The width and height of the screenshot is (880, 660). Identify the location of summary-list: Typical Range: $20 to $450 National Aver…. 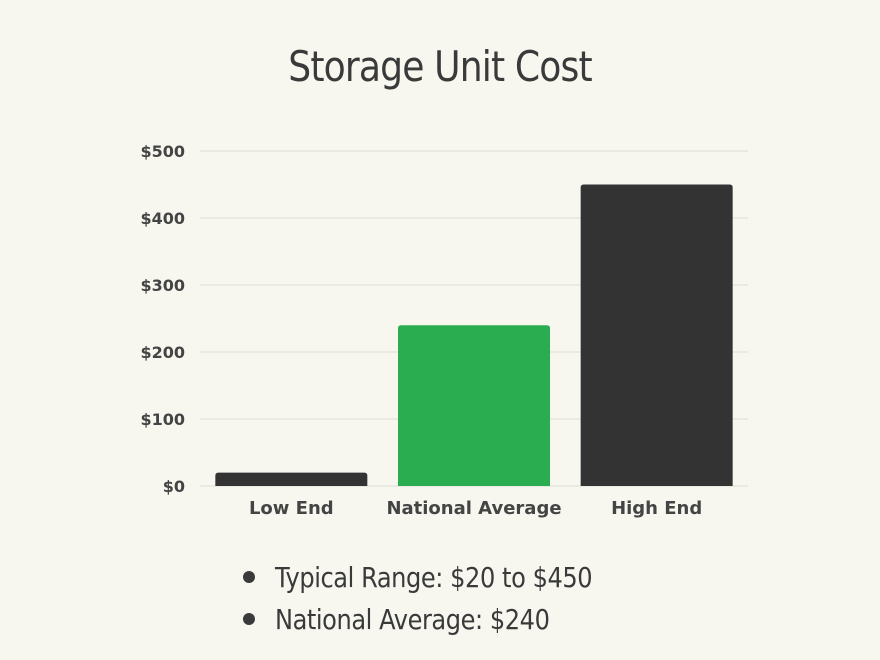
(443, 598).